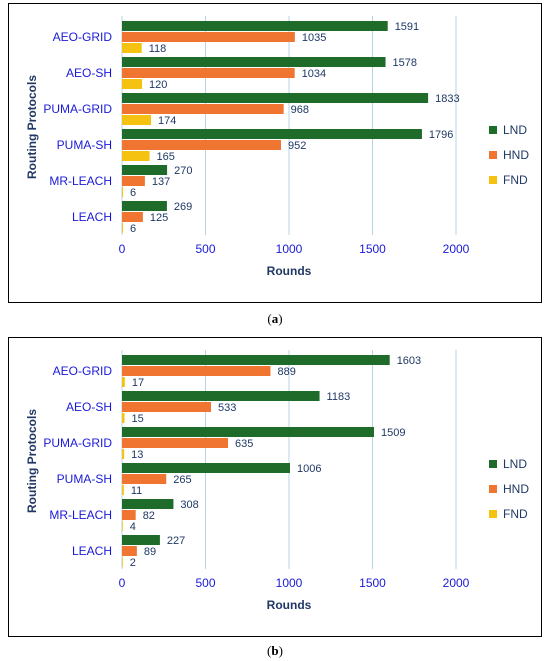 The image size is (550, 661). What do you see at coordinates (297, 146) in the screenshot?
I see `data-label: 952` at bounding box center [297, 146].